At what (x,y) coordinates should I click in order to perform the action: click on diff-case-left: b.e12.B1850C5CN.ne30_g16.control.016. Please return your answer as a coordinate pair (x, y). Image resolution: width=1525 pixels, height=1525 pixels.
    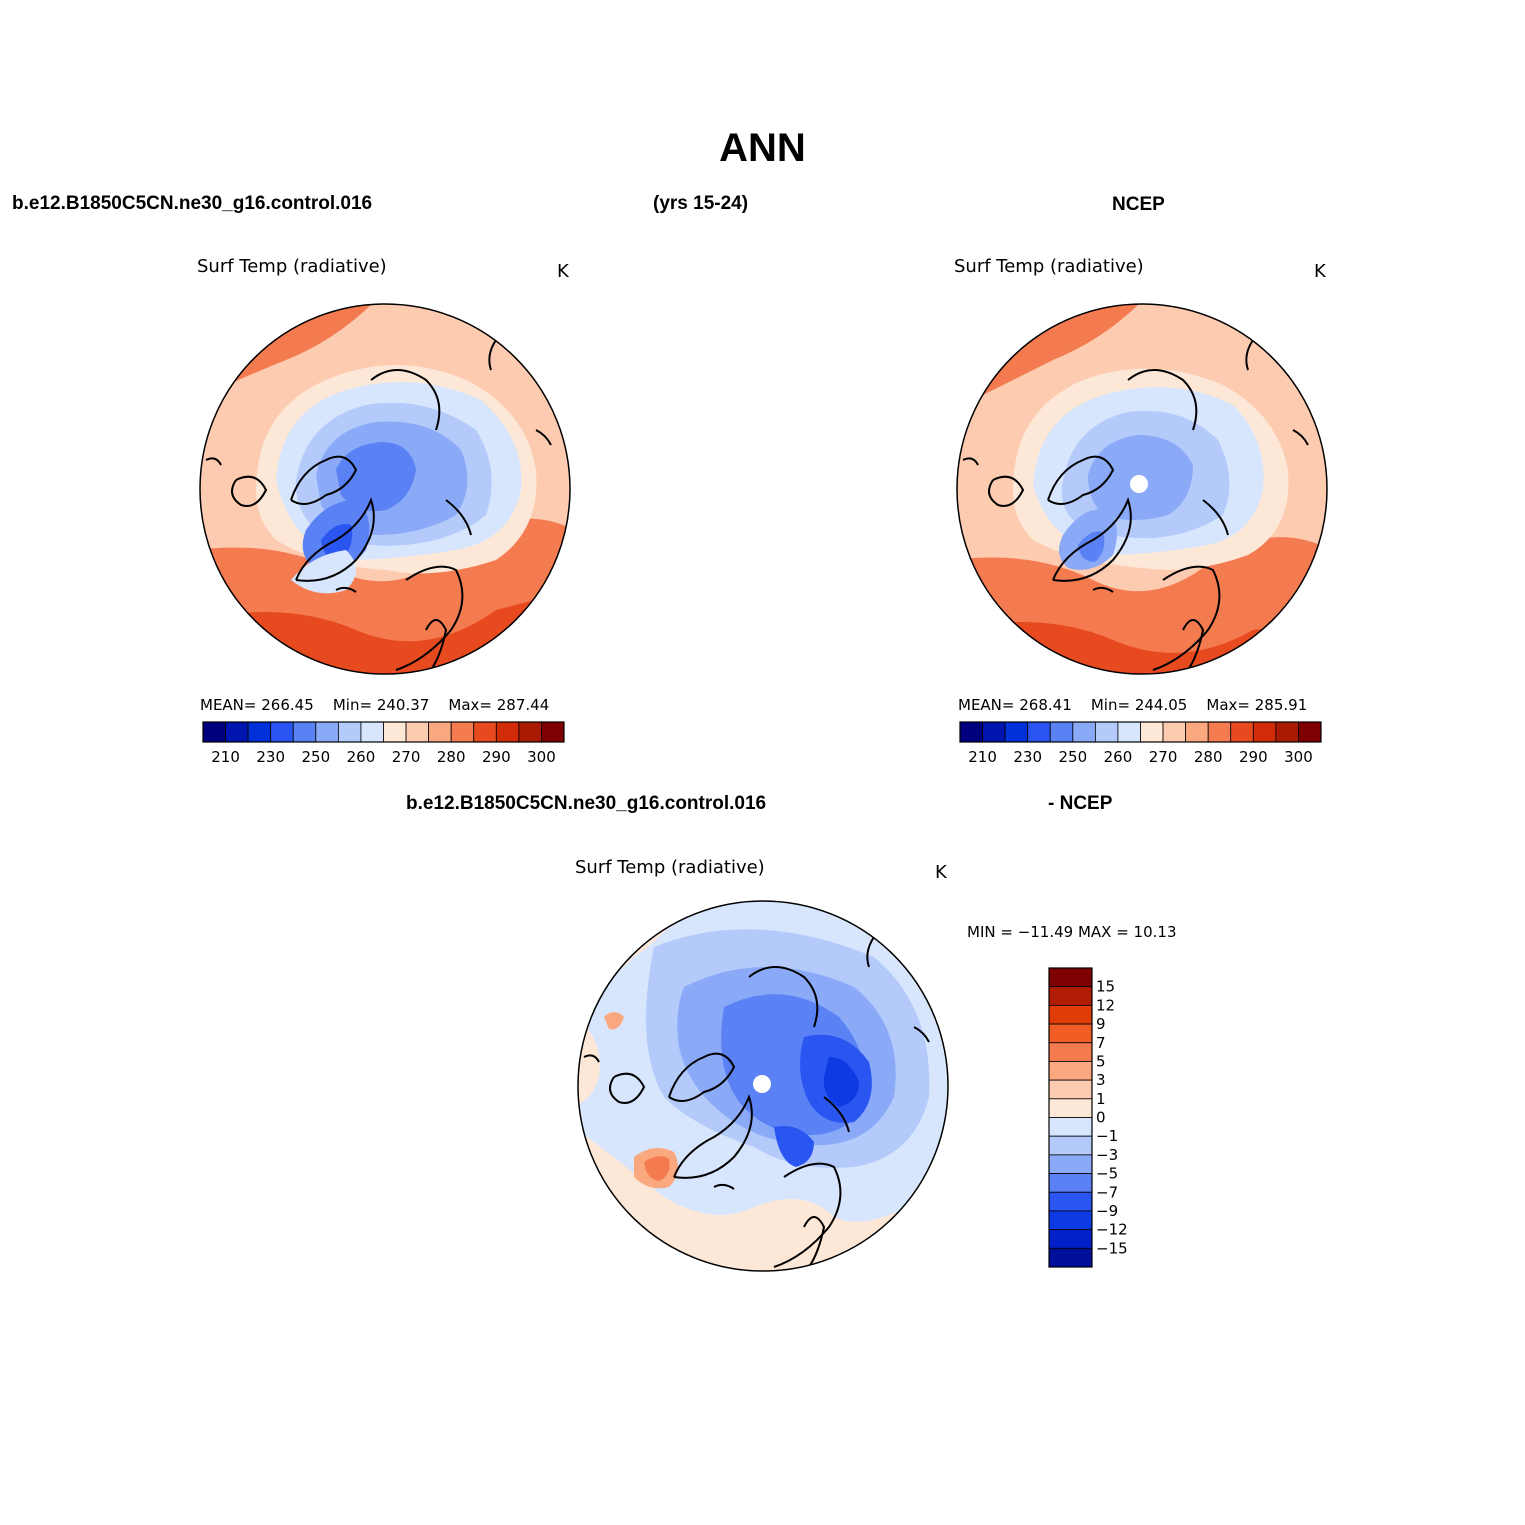
    Looking at the image, I should click on (586, 803).